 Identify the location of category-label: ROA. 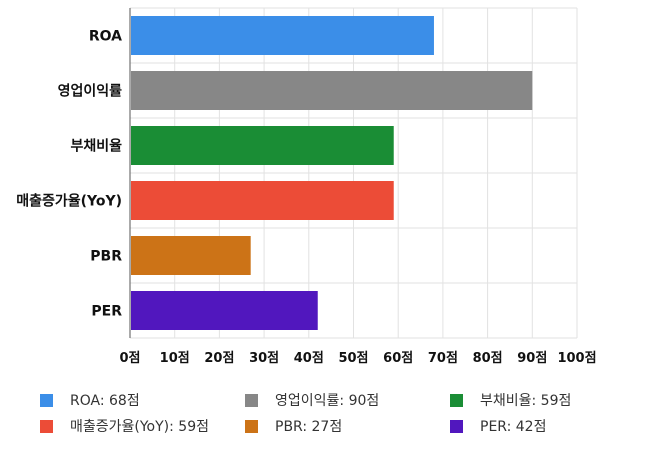
(105, 37).